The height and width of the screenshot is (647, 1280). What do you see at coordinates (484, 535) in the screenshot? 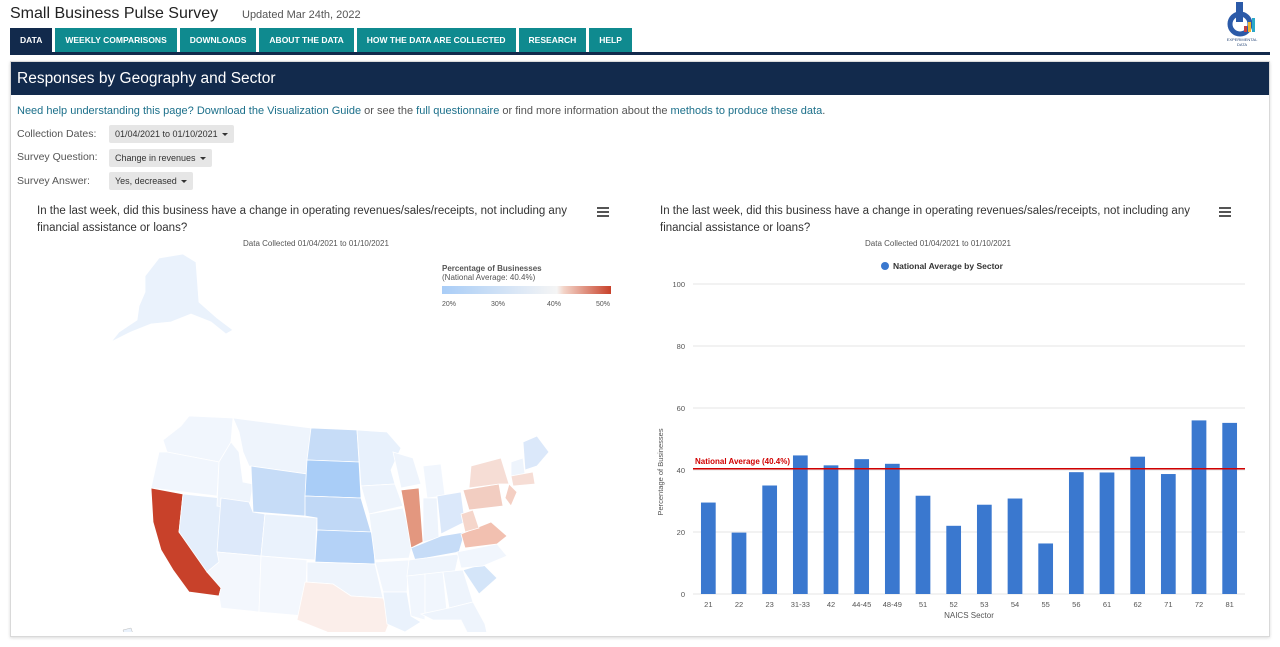
I see `state-virginia` at bounding box center [484, 535].